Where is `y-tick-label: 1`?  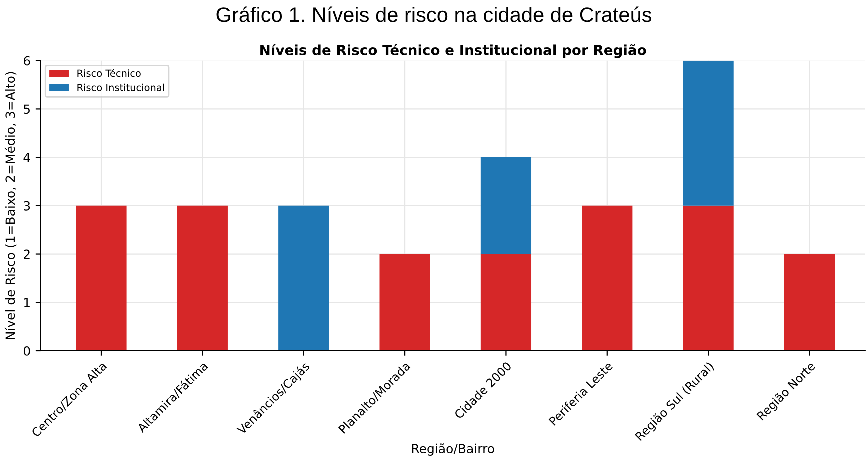
y-tick-label: 1 is located at coordinates (27, 303).